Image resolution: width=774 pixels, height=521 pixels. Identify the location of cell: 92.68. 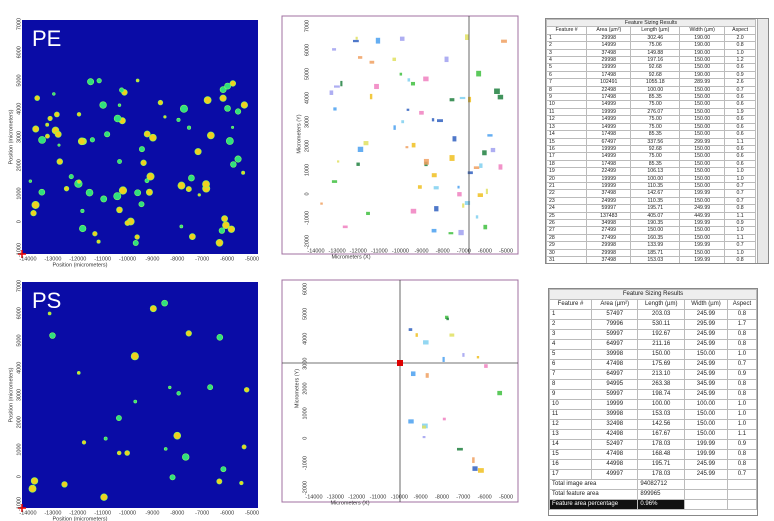
(655, 75).